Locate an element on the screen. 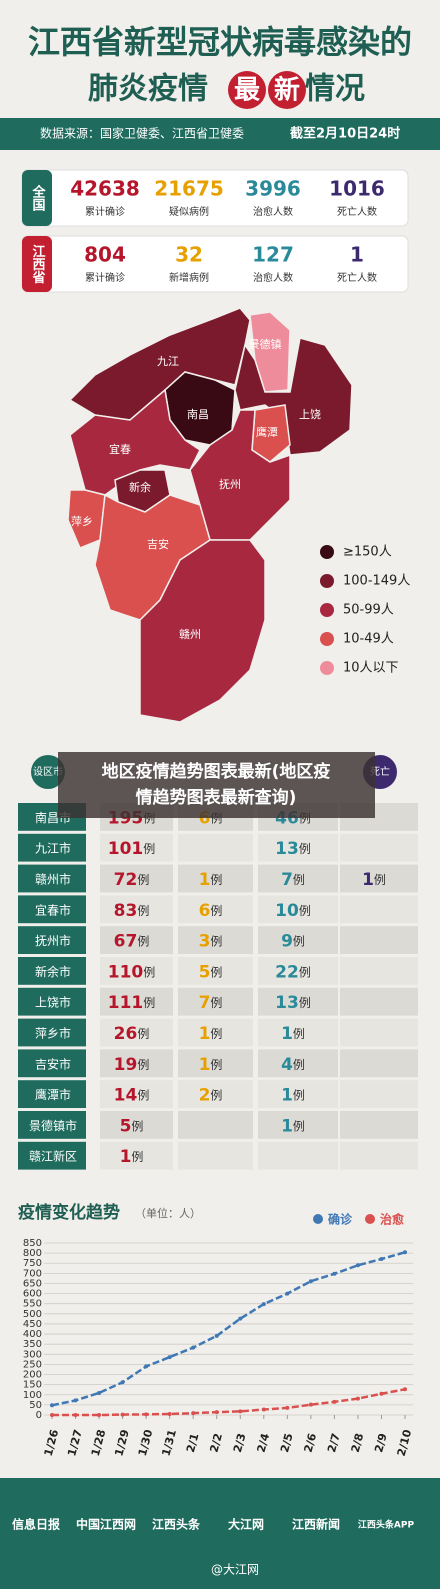 The width and height of the screenshot is (440, 1589). table-value: 14例 is located at coordinates (132, 1096).